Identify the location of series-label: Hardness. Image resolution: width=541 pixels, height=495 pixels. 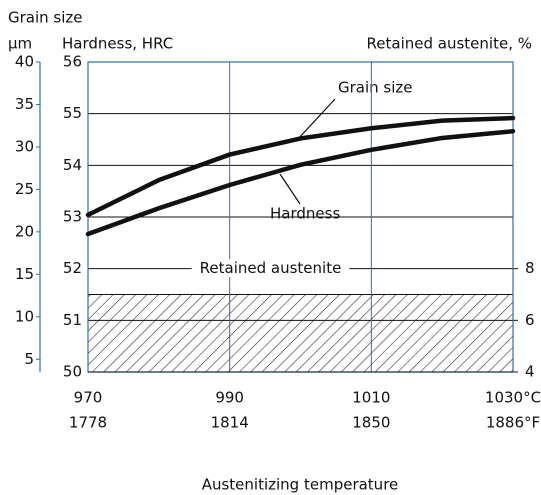
(305, 214).